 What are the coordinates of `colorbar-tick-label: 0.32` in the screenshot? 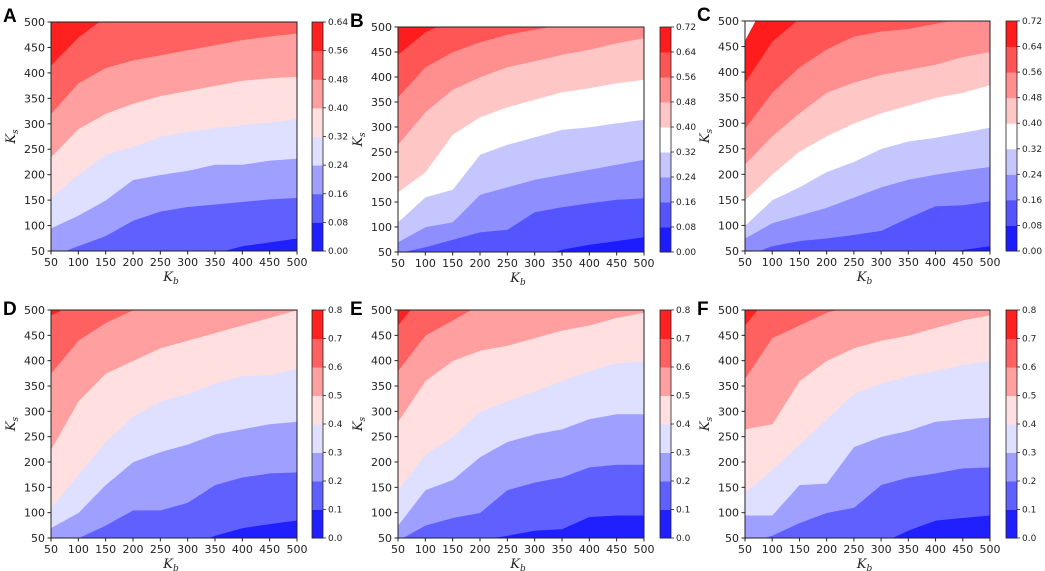 It's located at (1032, 150).